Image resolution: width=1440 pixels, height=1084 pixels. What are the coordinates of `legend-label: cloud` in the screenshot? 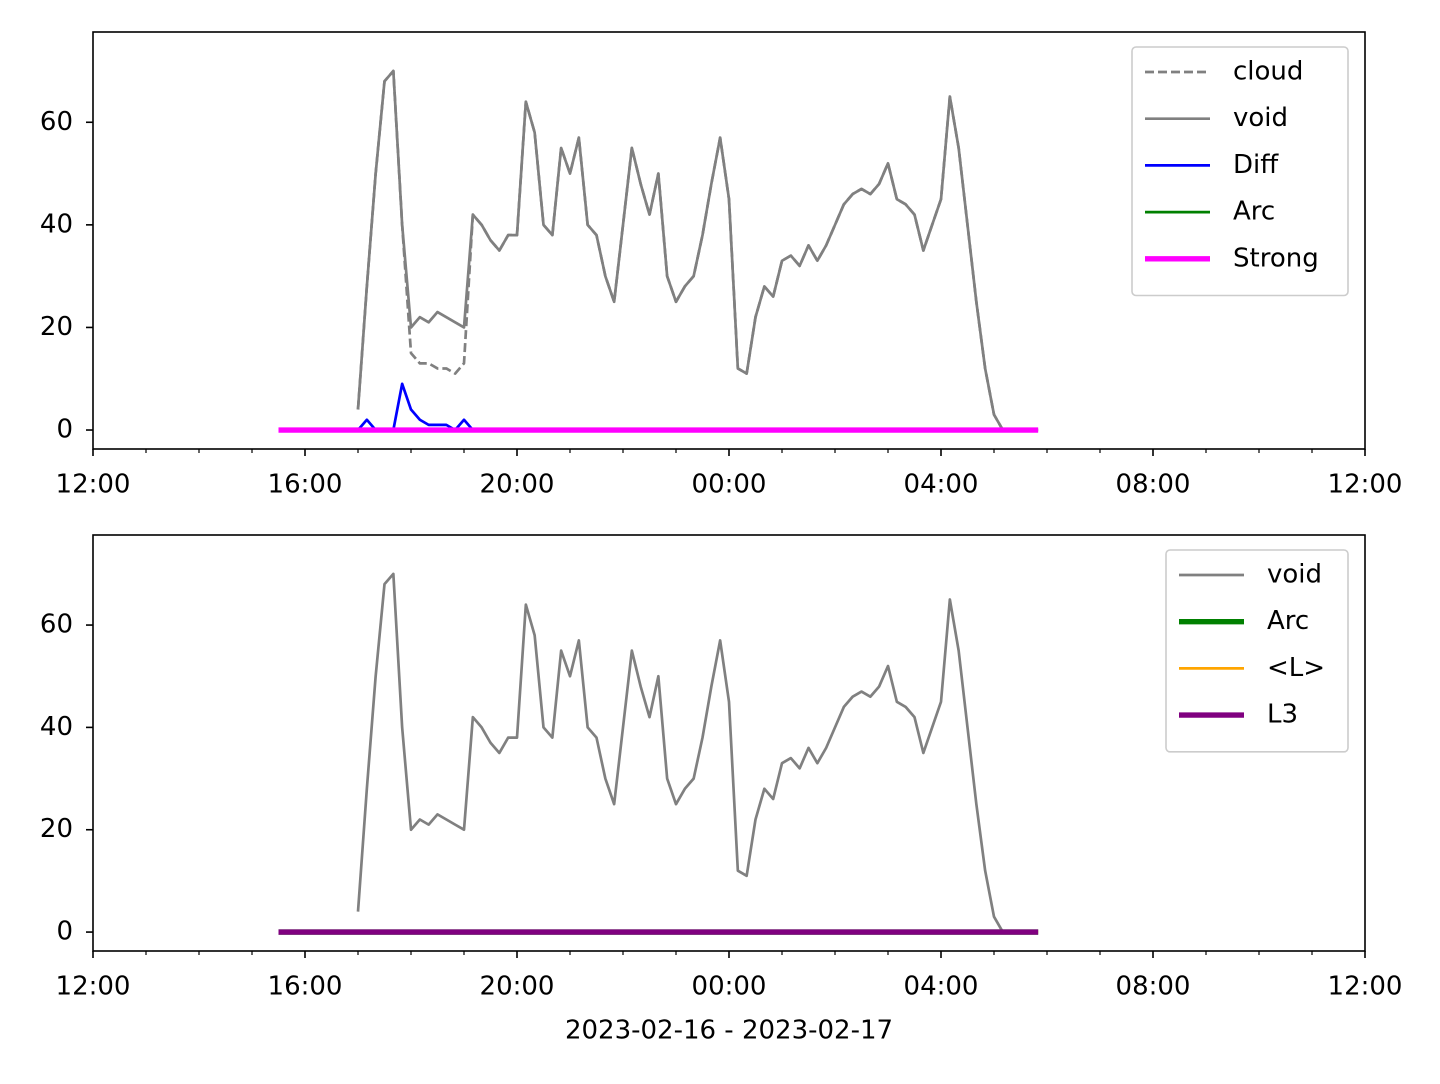 It's located at (1268, 72).